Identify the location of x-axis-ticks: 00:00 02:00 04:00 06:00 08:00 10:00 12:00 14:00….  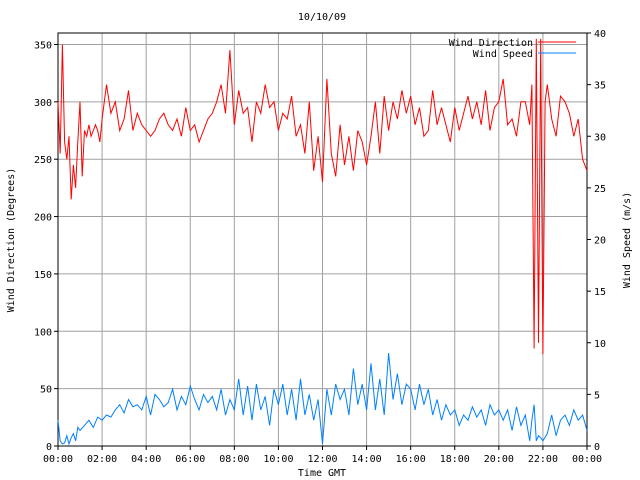
(322, 455).